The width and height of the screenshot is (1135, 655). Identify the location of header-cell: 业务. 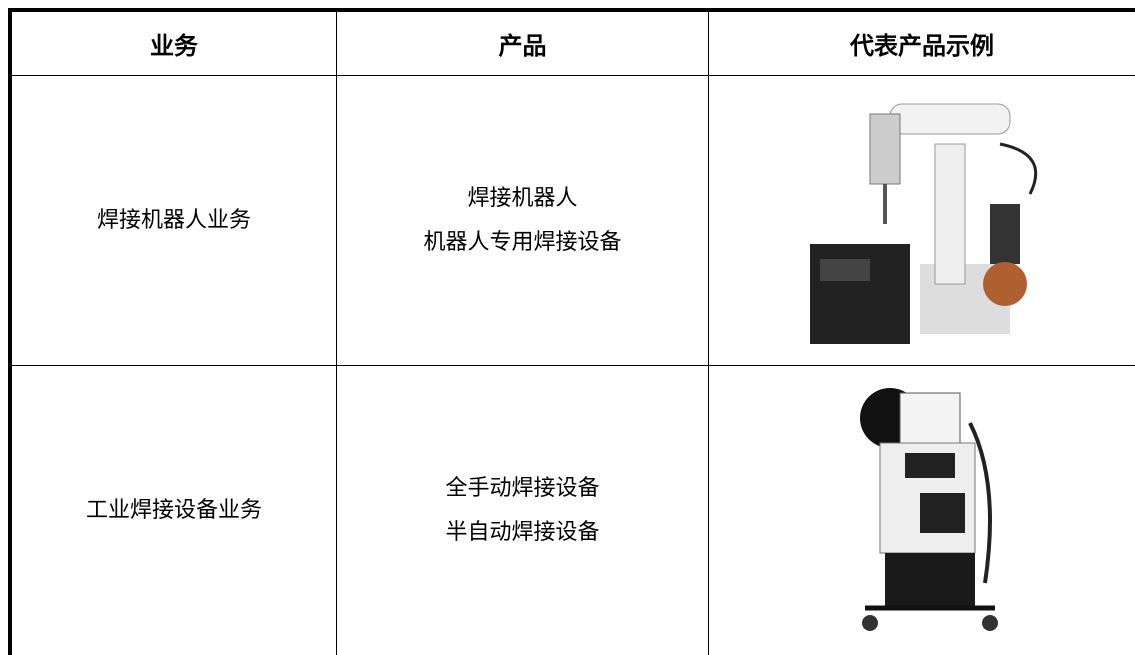
(174, 45).